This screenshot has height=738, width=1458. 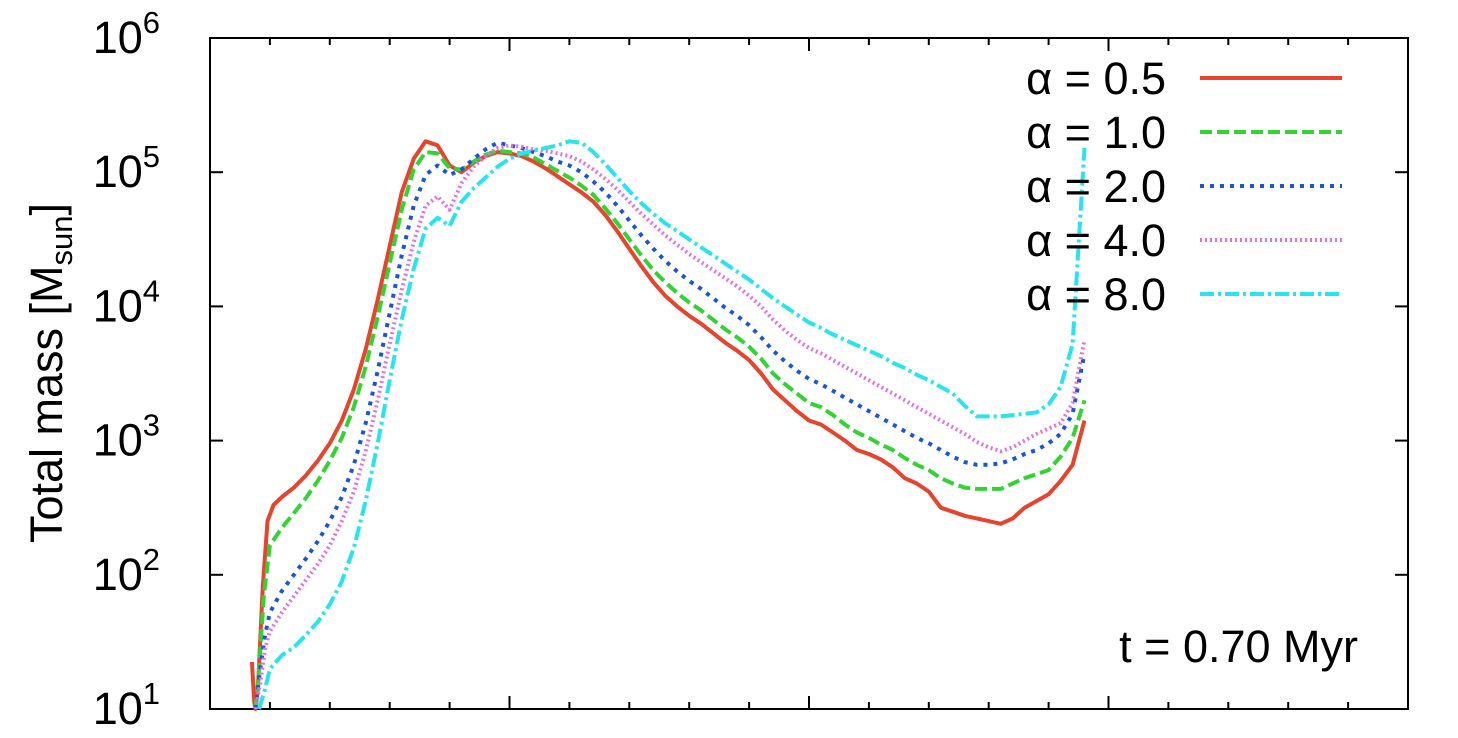 I want to click on y-tick-label: 10¹, so click(x=126, y=705).